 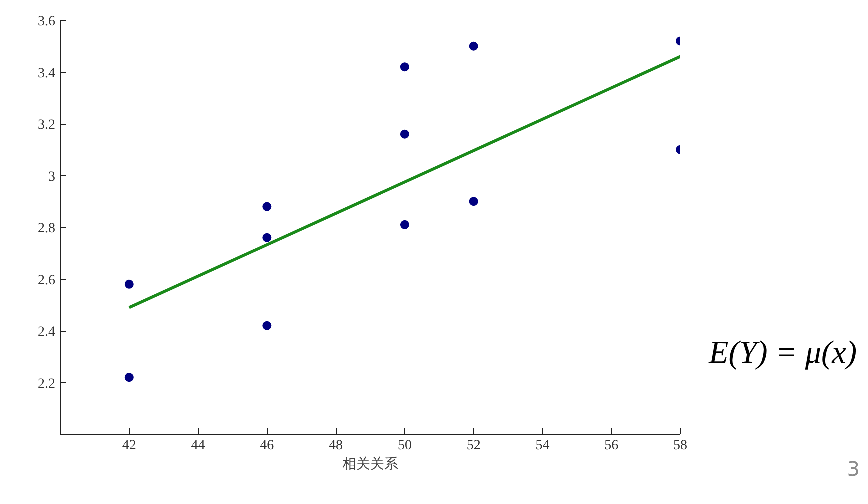 I want to click on y-tick-label: 2.4, so click(x=47, y=332).